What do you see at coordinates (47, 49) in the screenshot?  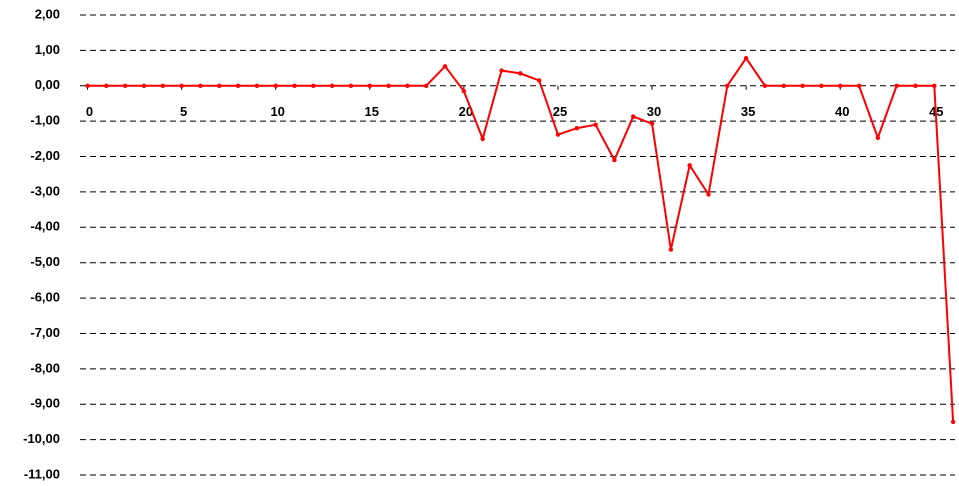 I see `y-tick-label: 1,00` at bounding box center [47, 49].